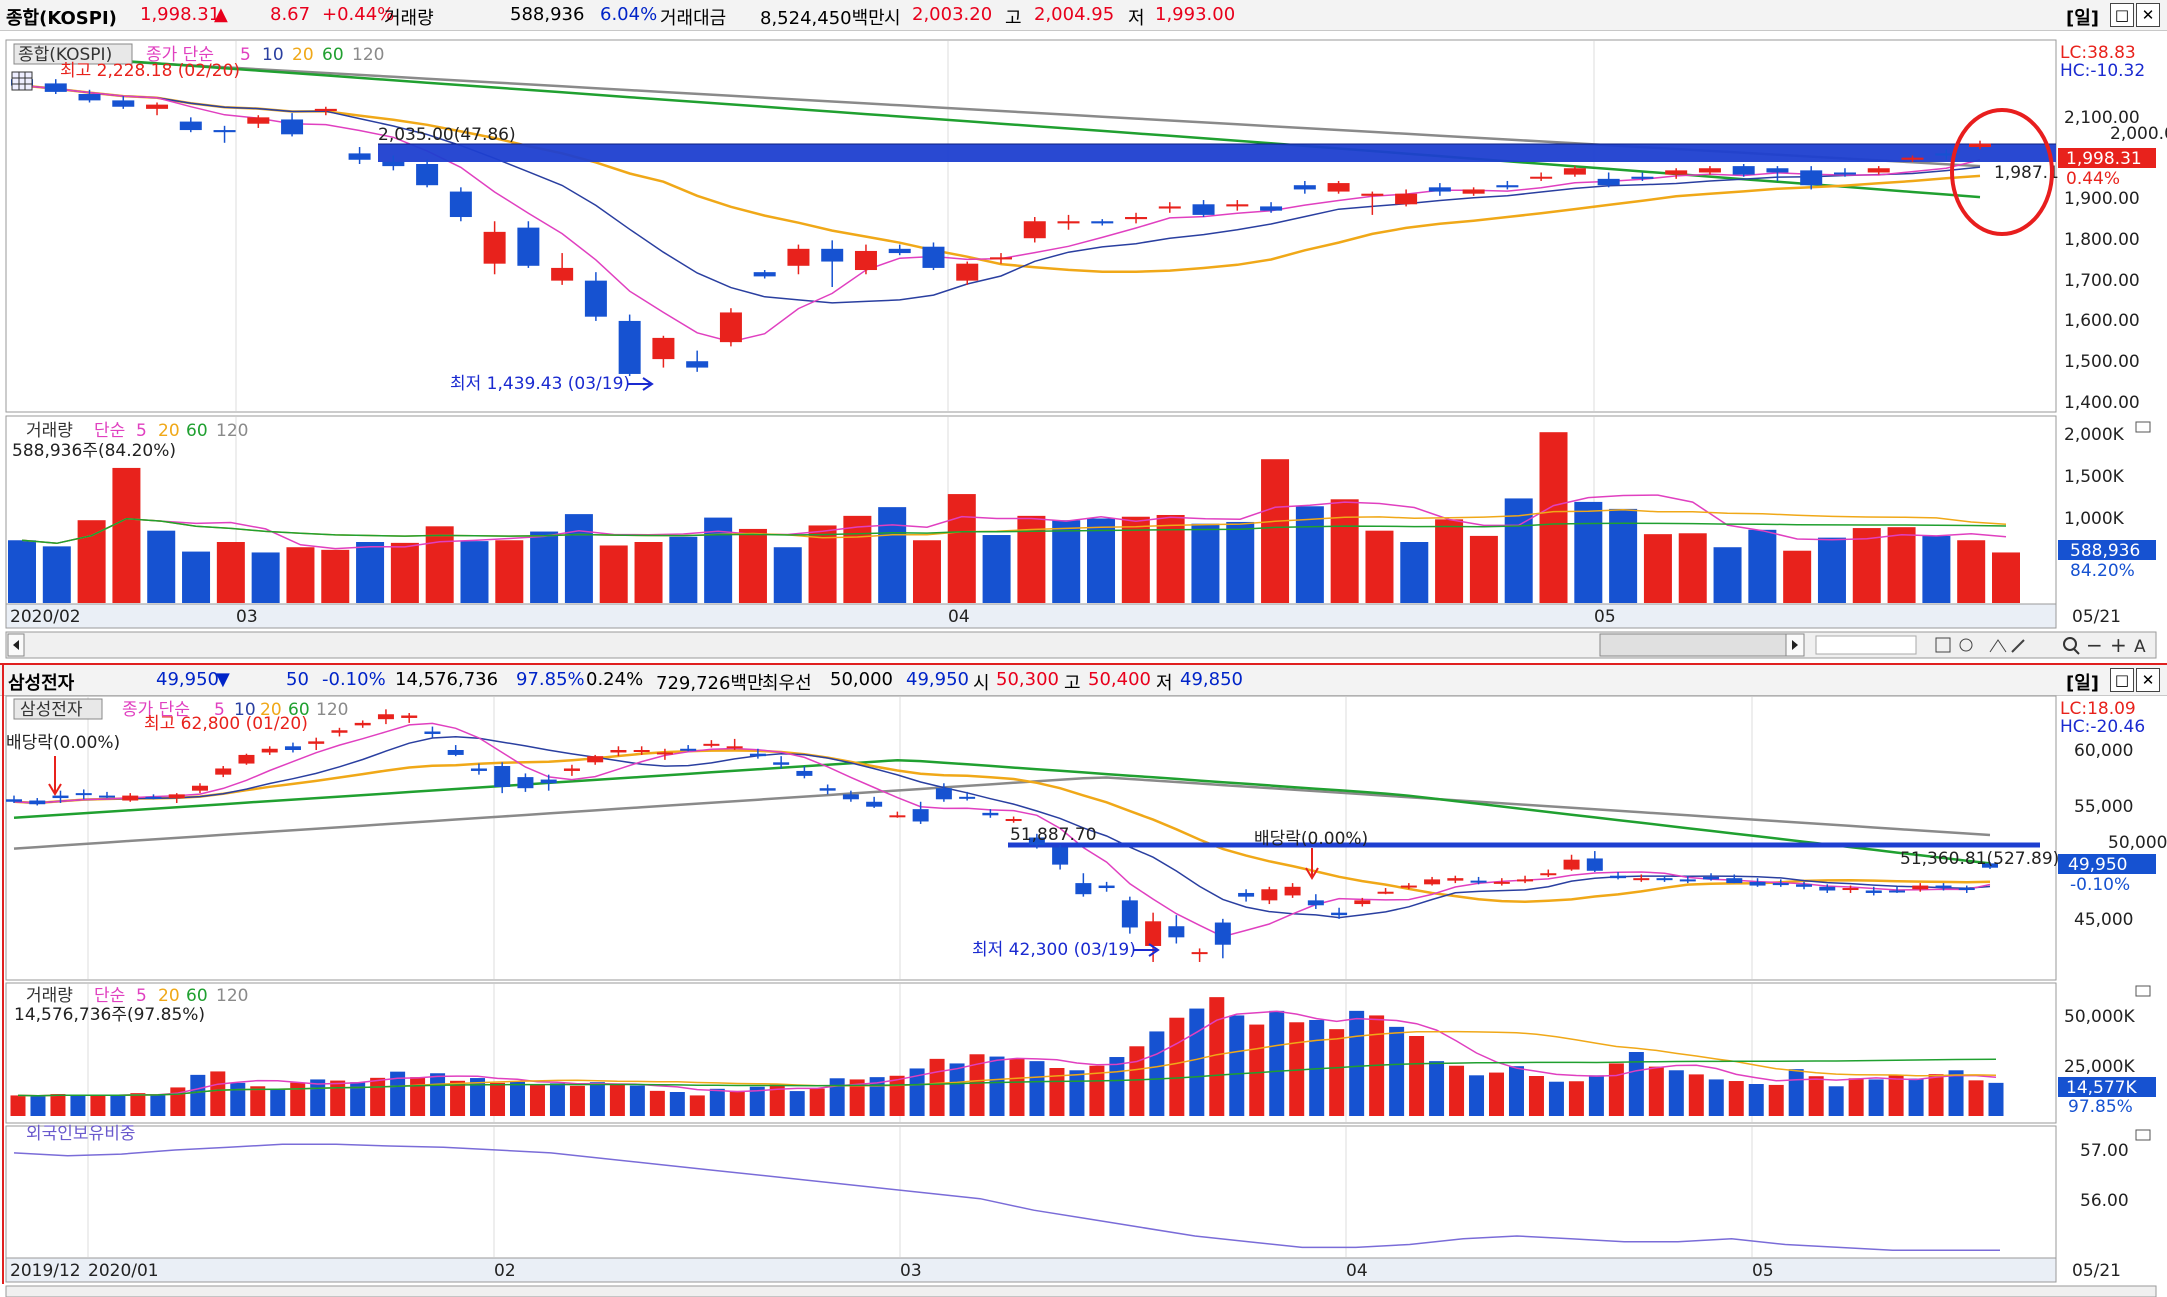  What do you see at coordinates (1001, 179) in the screenshot?
I see `kospi-ma20-line` at bounding box center [1001, 179].